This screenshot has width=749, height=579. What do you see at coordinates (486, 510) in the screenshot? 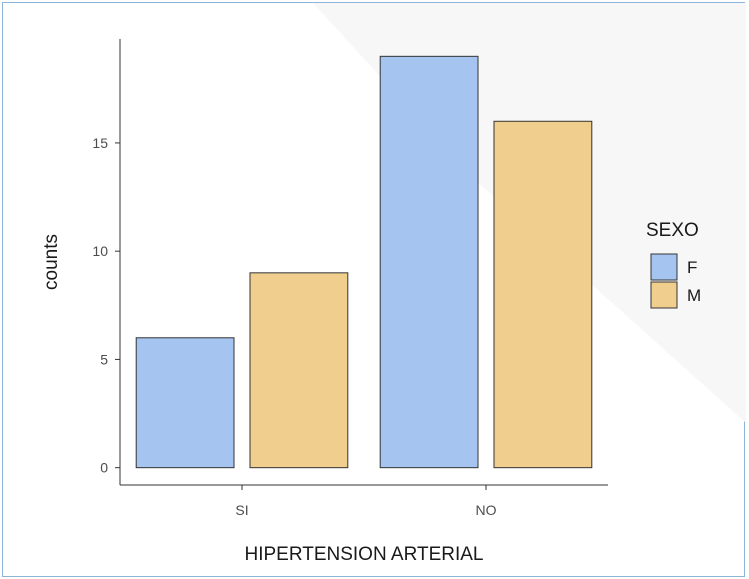
I see `x-tick-label: NO` at bounding box center [486, 510].